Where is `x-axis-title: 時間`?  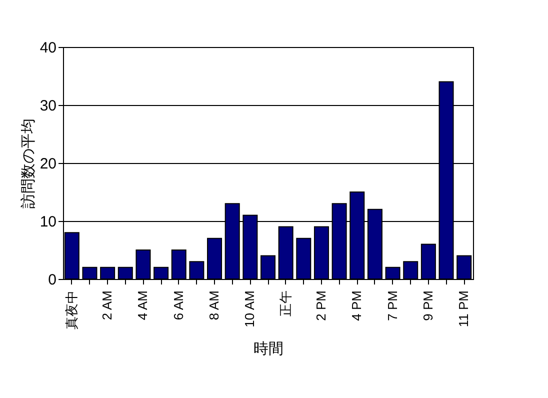
x-axis-title: 時間 is located at coordinates (269, 349).